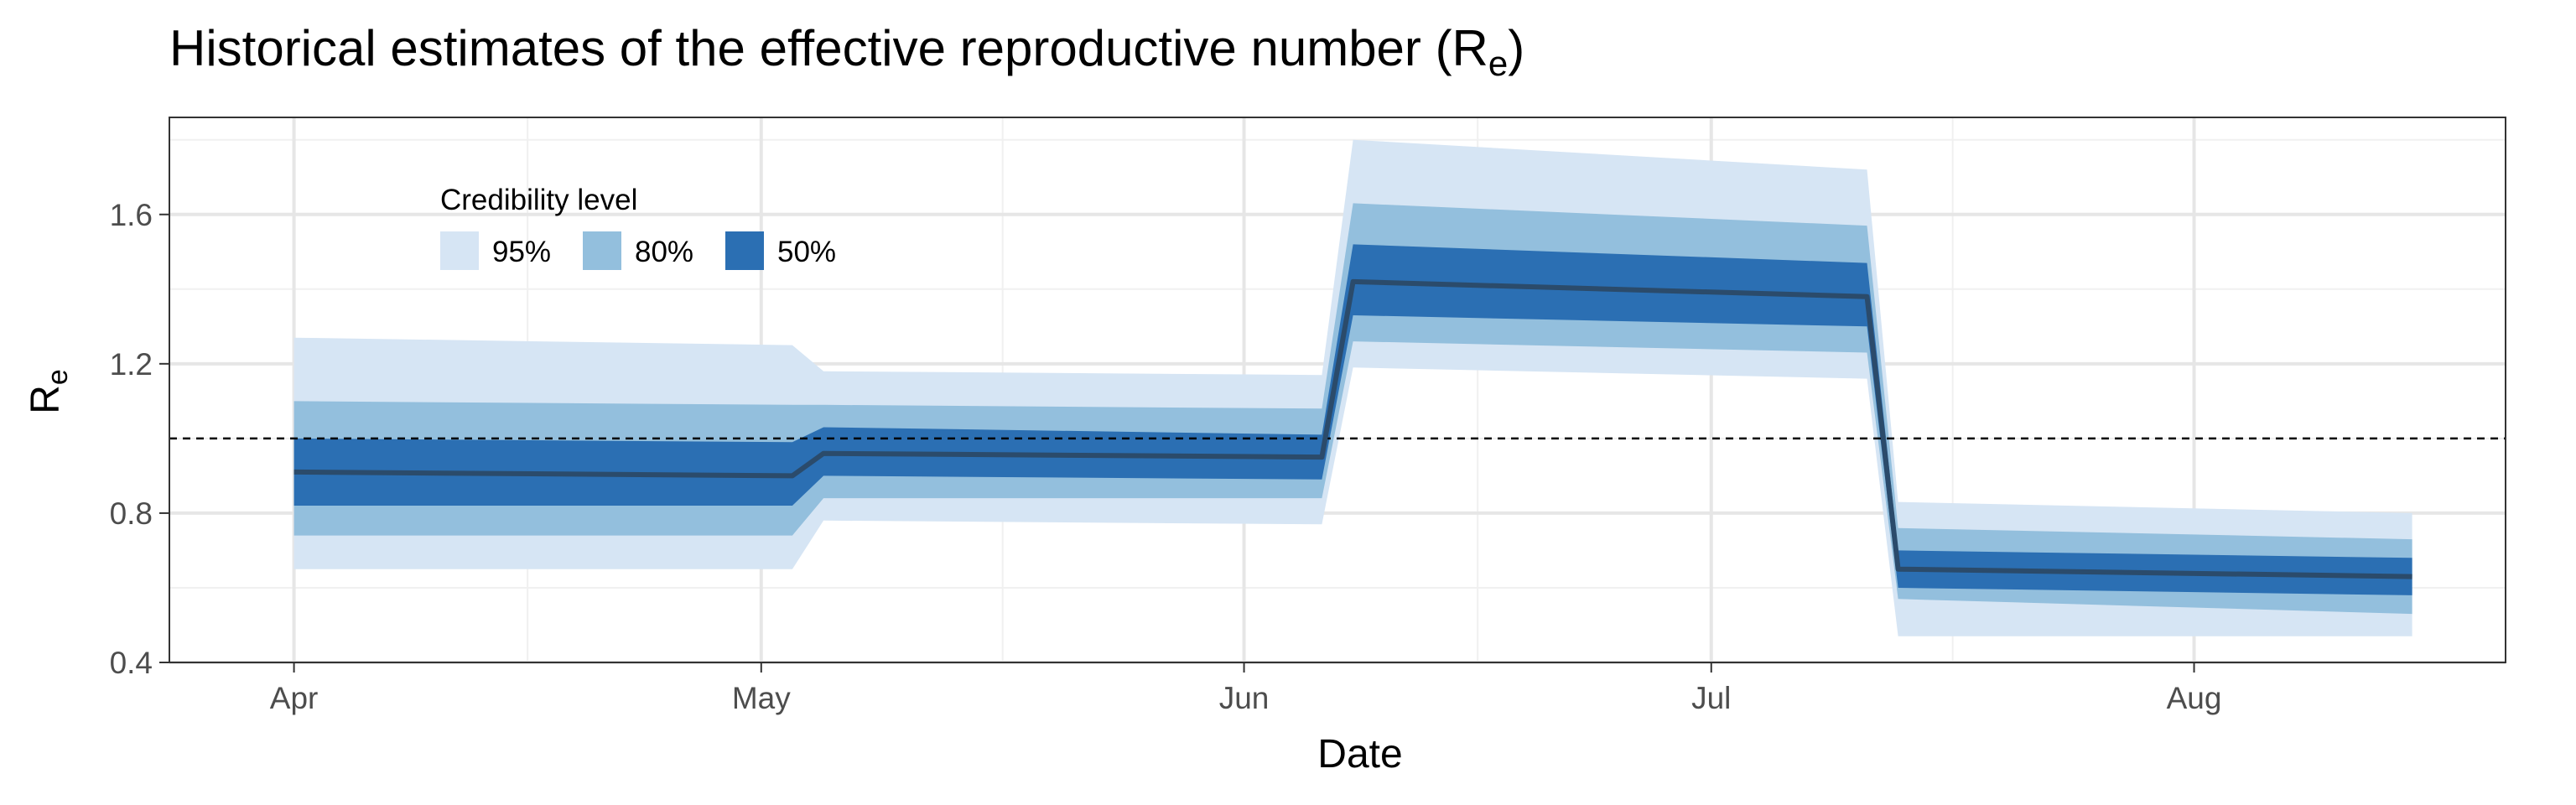 The image size is (2576, 805). I want to click on legend: Credibility level 95% 80% 50%, so click(638, 227).